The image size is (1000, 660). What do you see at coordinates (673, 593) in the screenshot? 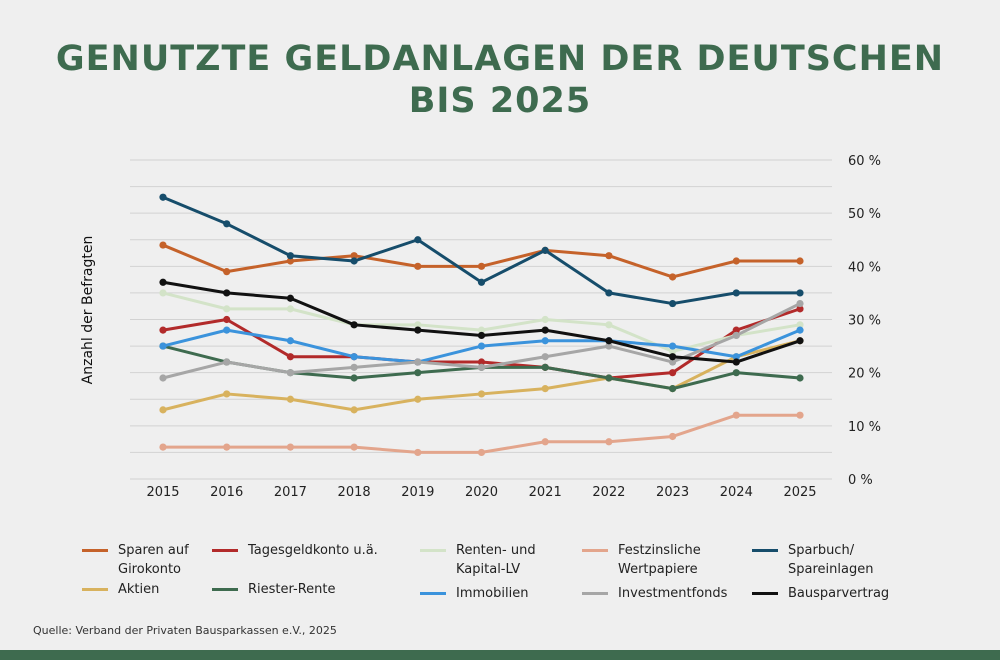
I see `legend-label: Investmentfonds` at bounding box center [673, 593].